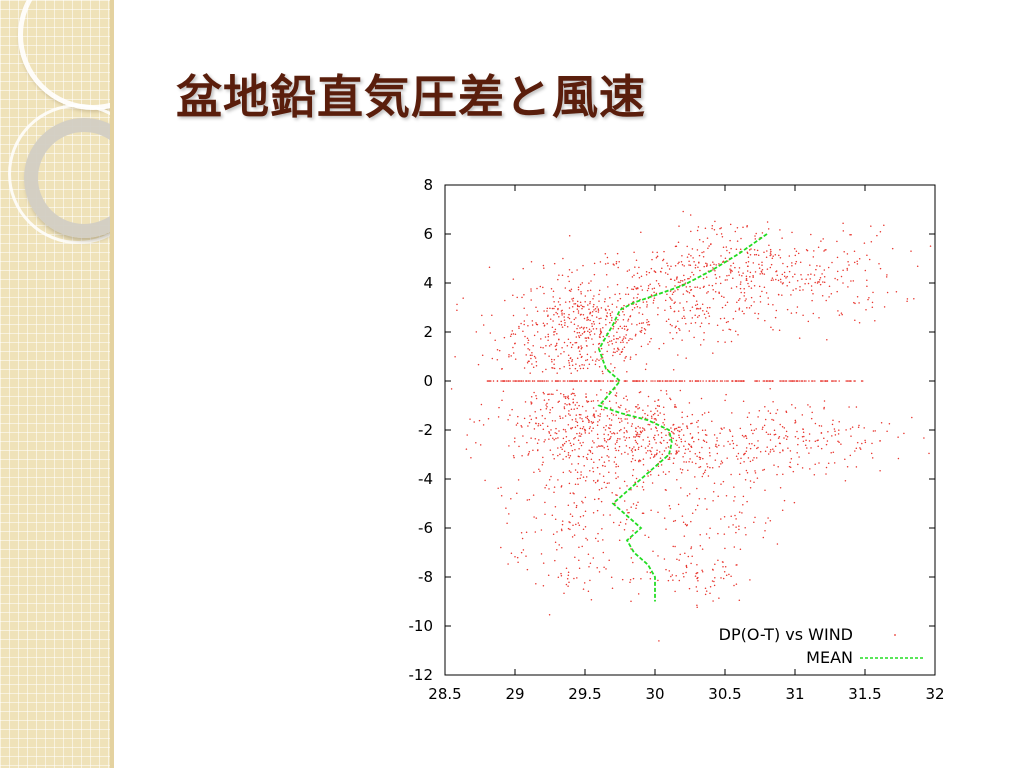 This screenshot has height=768, width=1024. What do you see at coordinates (411, 97) in the screenshot?
I see `slide-title: 盆地鉛直気圧差と風速` at bounding box center [411, 97].